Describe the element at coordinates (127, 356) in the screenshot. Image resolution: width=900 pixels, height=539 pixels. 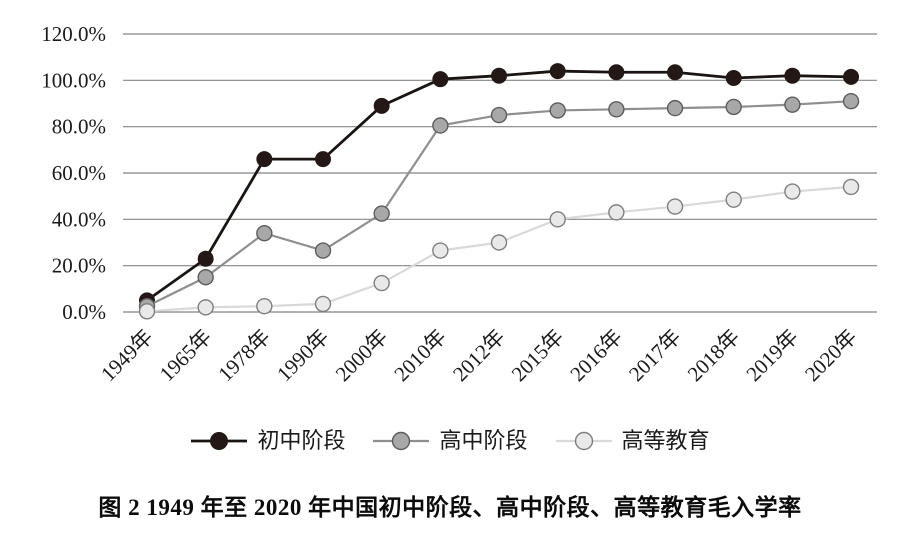
I see `x-axis-tick-label: 1949年` at that location.